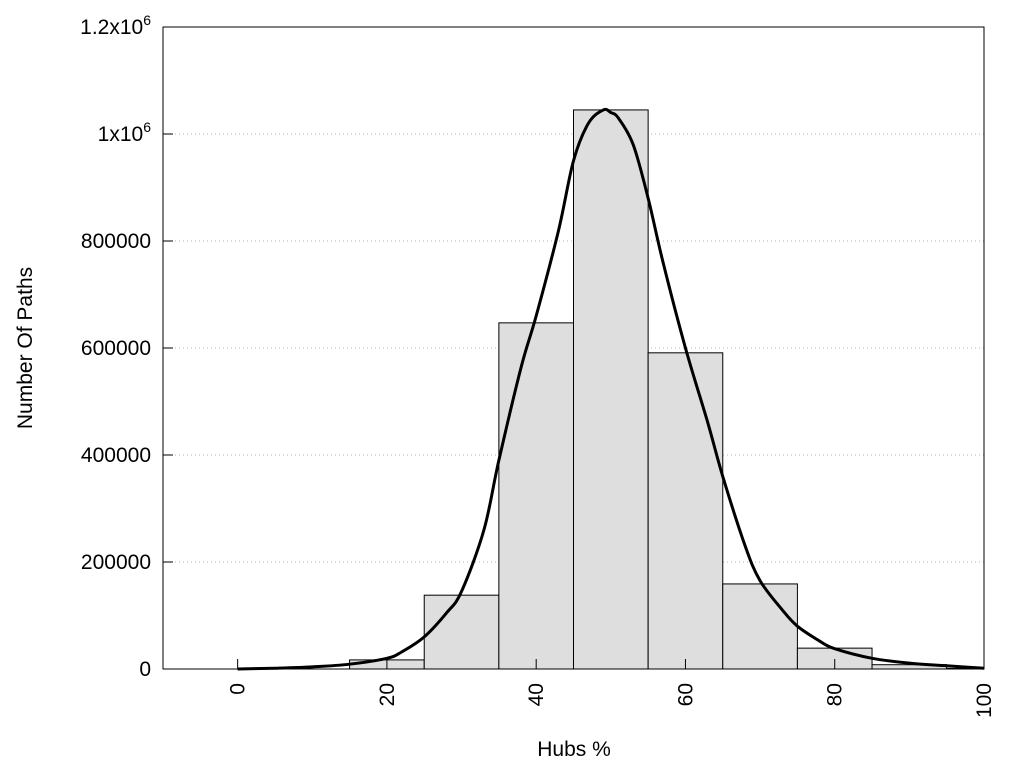 This screenshot has height=768, width=1024. I want to click on x-tick-label: 20, so click(387, 694).